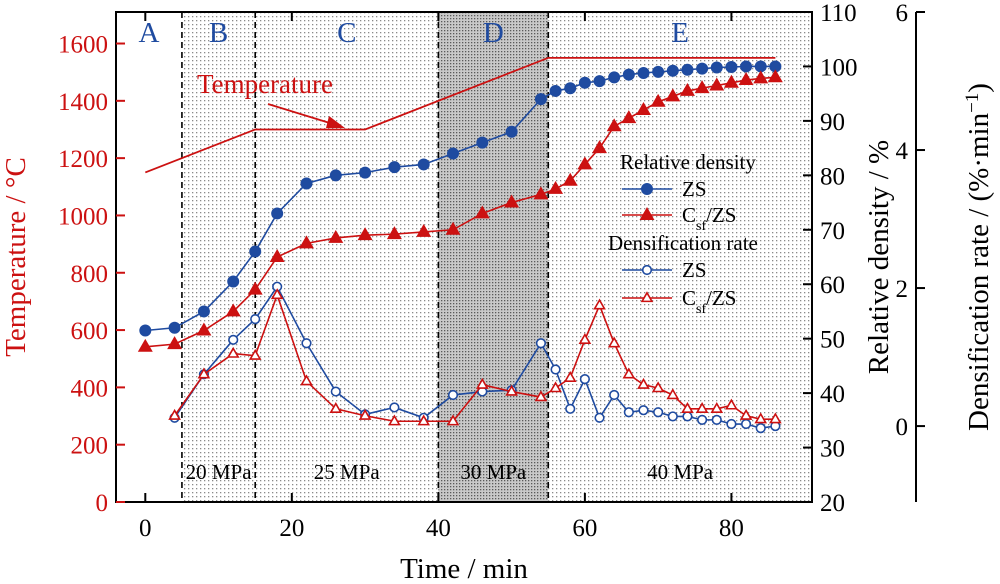  Describe the element at coordinates (83, 45) in the screenshot. I see `temp-tick-label: 1600` at that location.